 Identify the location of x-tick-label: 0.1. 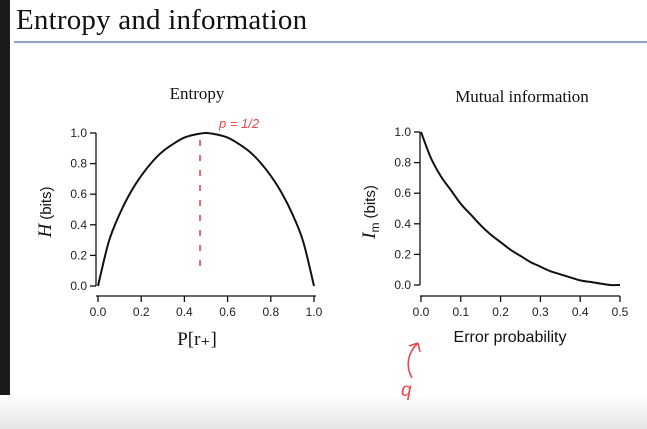
(460, 312).